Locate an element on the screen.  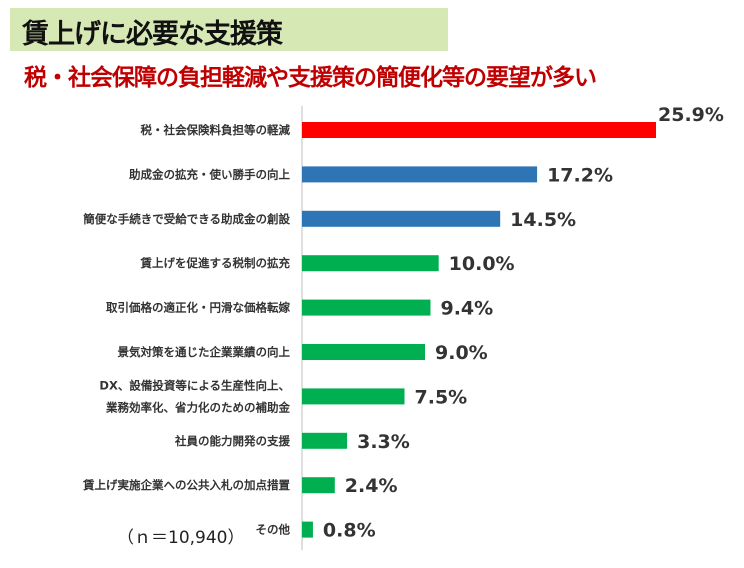
title-band is located at coordinates (229, 29).